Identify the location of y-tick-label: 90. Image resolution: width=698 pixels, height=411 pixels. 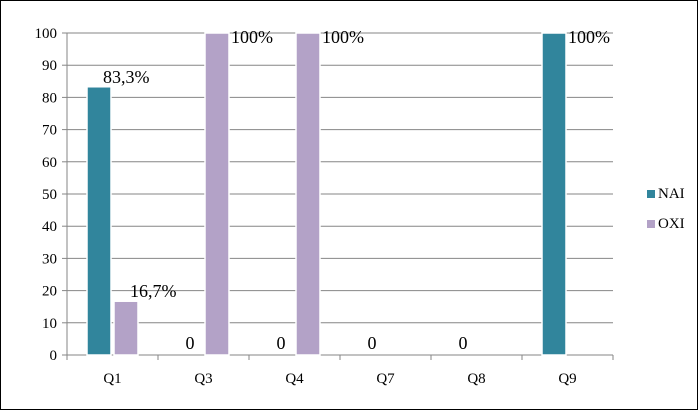
(49, 66).